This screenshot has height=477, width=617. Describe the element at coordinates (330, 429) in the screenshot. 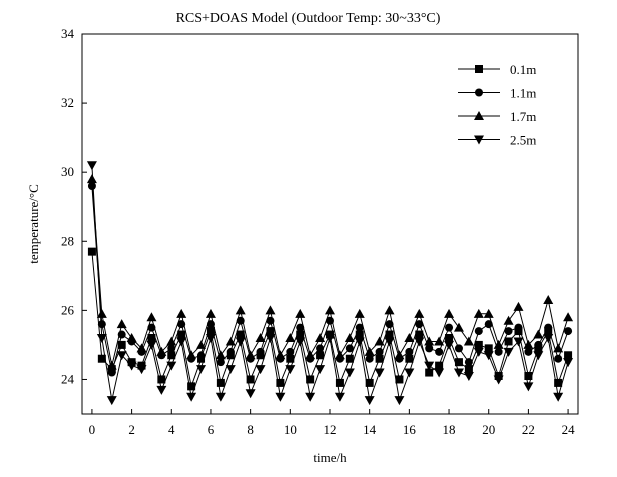

I see `x-tick-label: 12` at that location.